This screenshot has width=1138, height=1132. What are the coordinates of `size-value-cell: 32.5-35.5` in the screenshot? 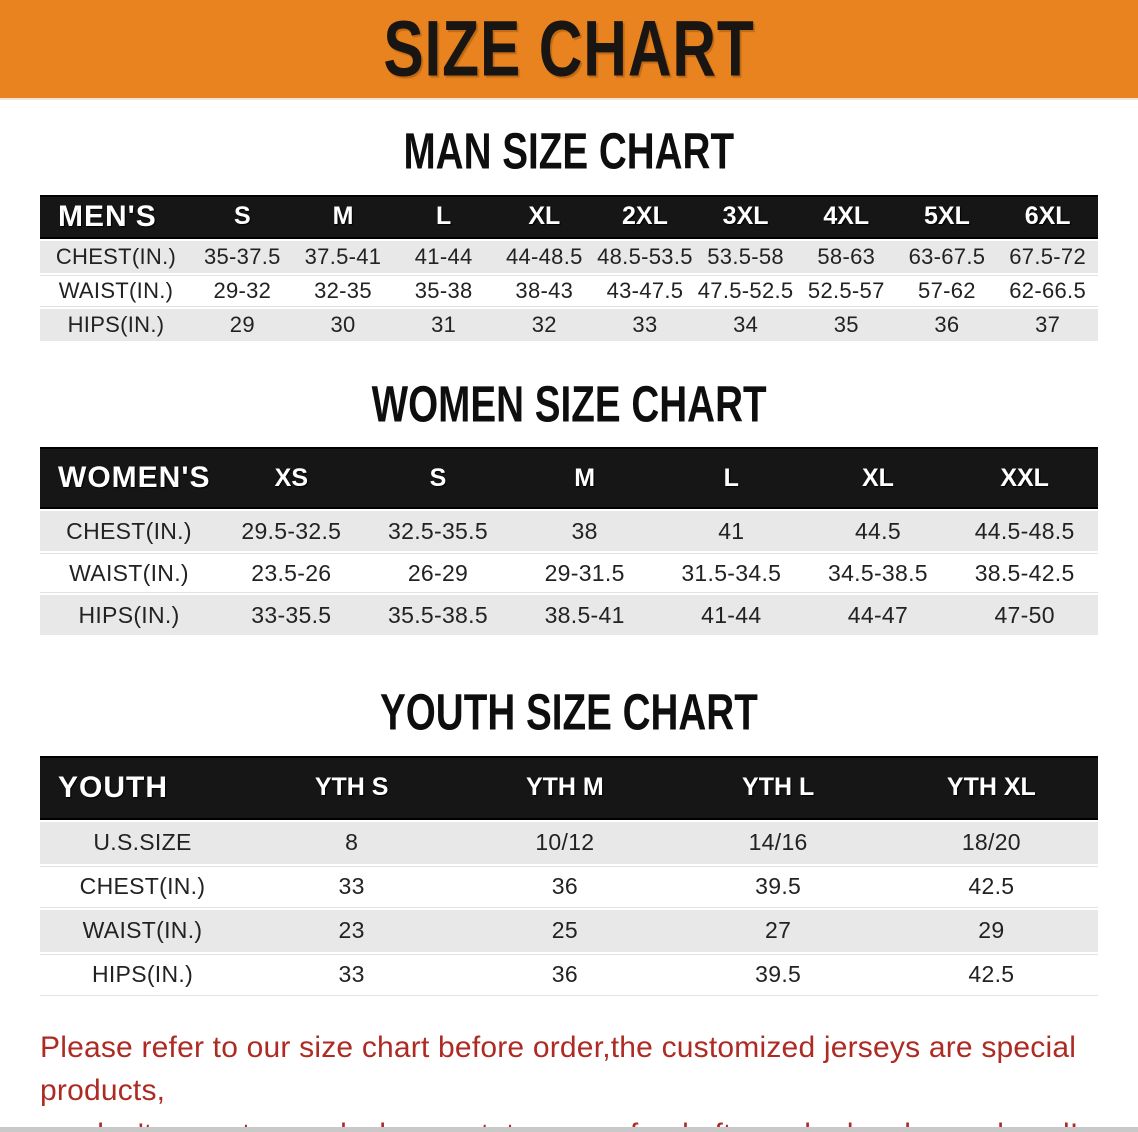 It's located at (438, 531).